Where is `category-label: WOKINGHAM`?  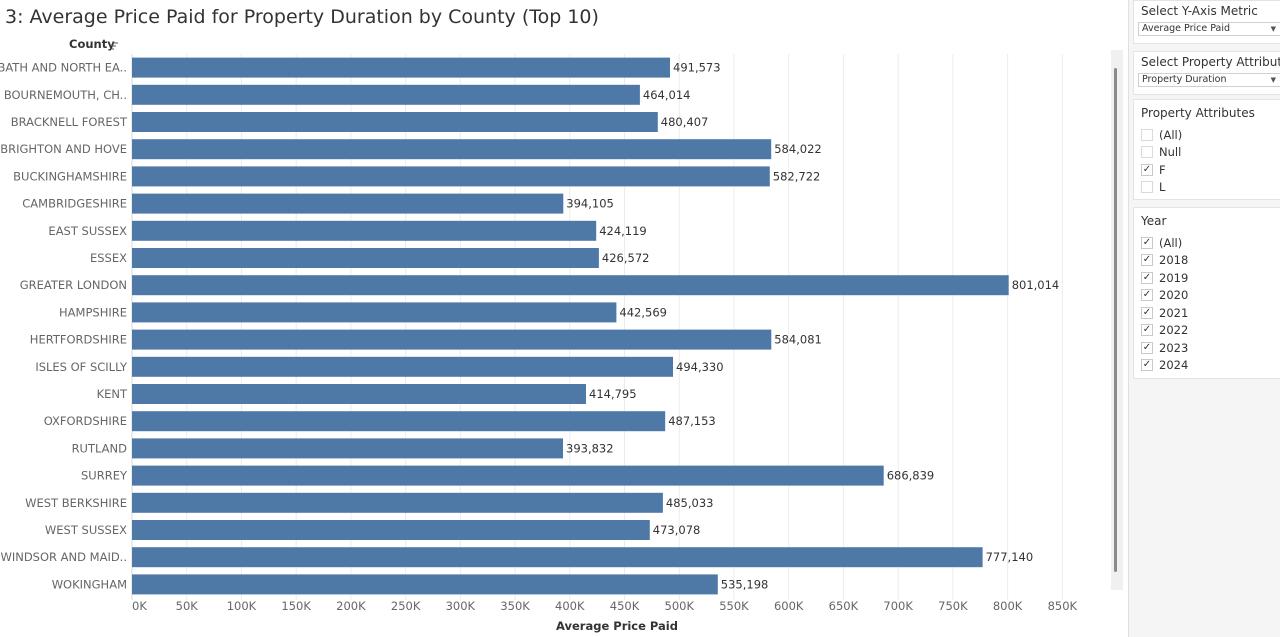 category-label: WOKINGHAM is located at coordinates (89, 584).